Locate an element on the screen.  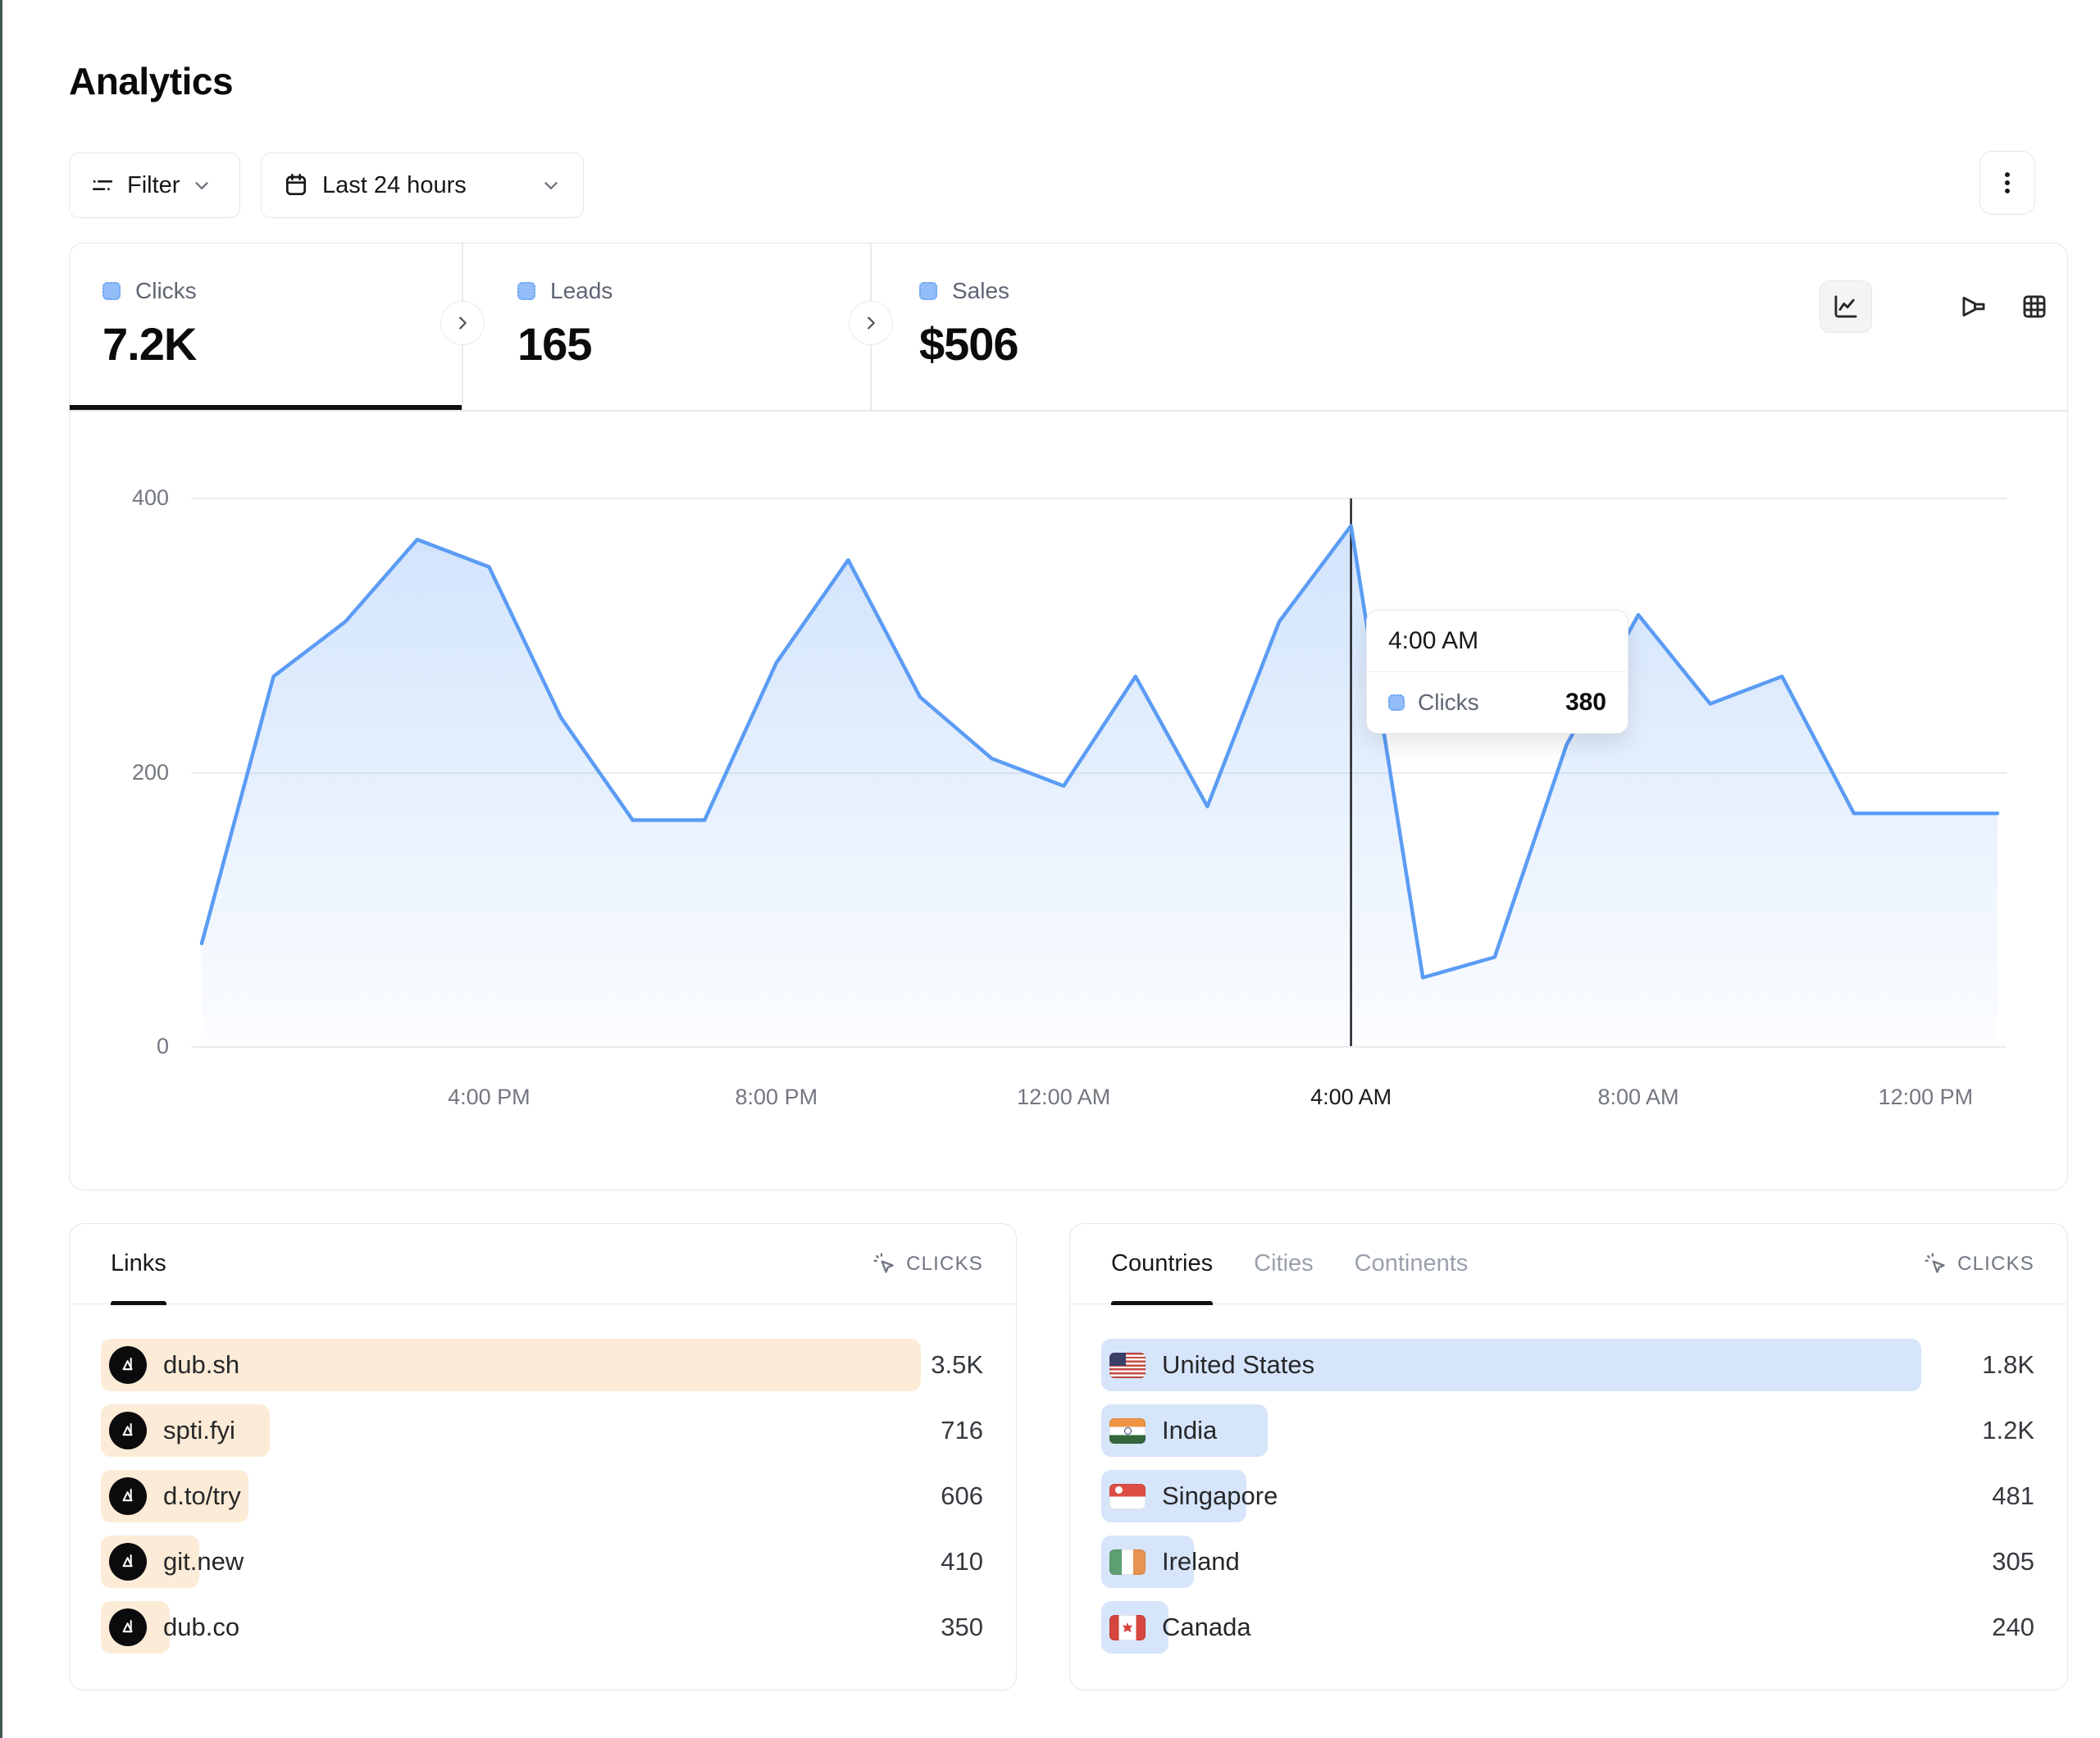
tab-countries: Countries is located at coordinates (1162, 1264).